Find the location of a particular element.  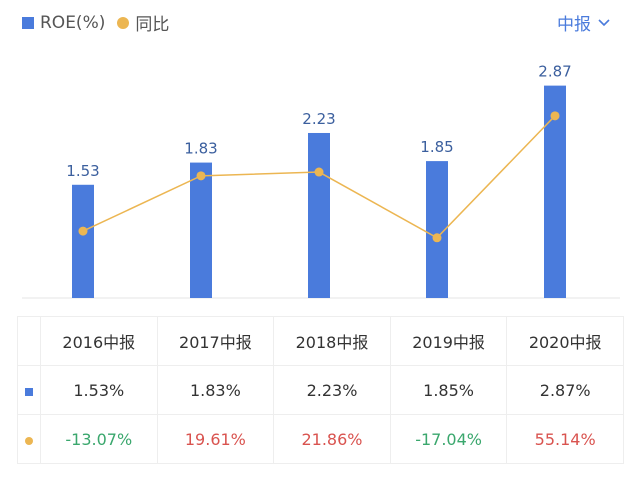

roe-cell: 1.83% is located at coordinates (215, 390).